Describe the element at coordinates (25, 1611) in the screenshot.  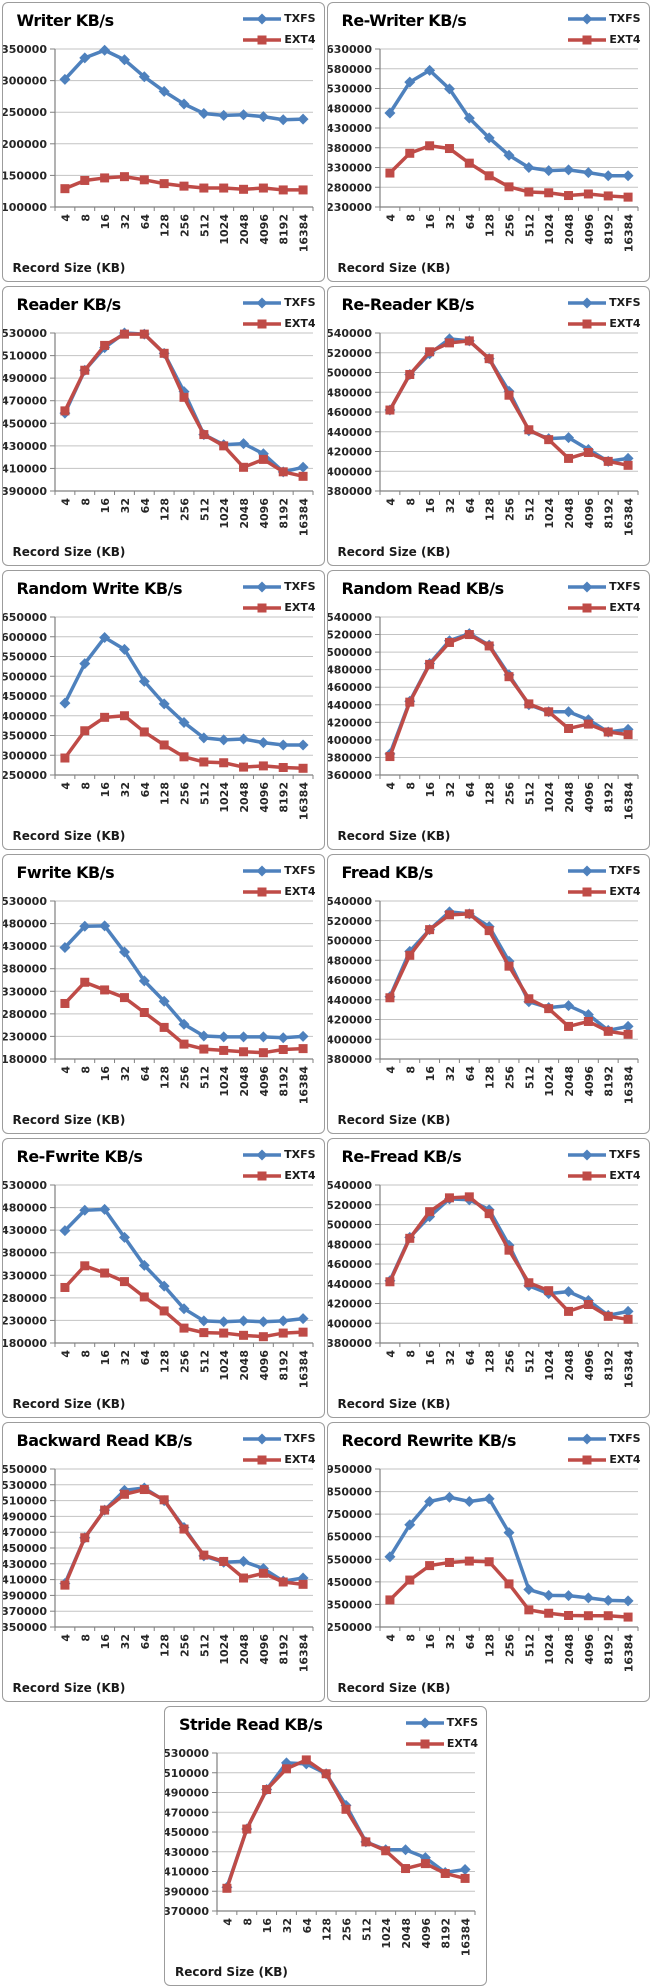
I see `svg-text: 370000` at that location.